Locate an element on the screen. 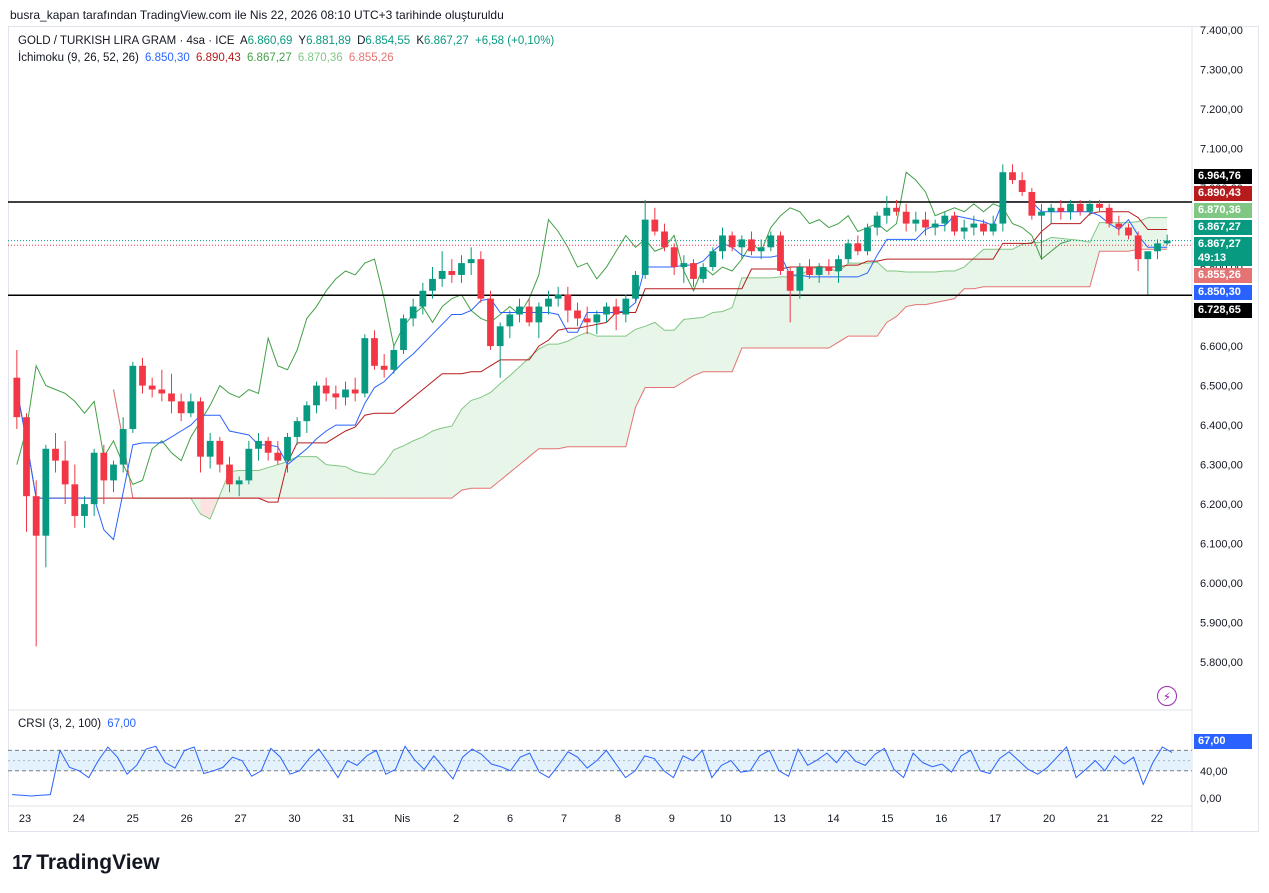 This screenshot has width=1269, height=893. time-axis-label: 14 is located at coordinates (833, 819).